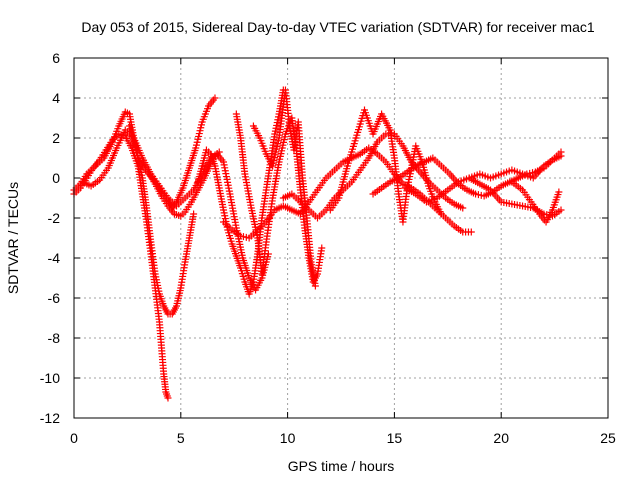 Image resolution: width=640 pixels, height=480 pixels. What do you see at coordinates (162, 220) in the screenshot?
I see `series-sat-c` at bounding box center [162, 220].